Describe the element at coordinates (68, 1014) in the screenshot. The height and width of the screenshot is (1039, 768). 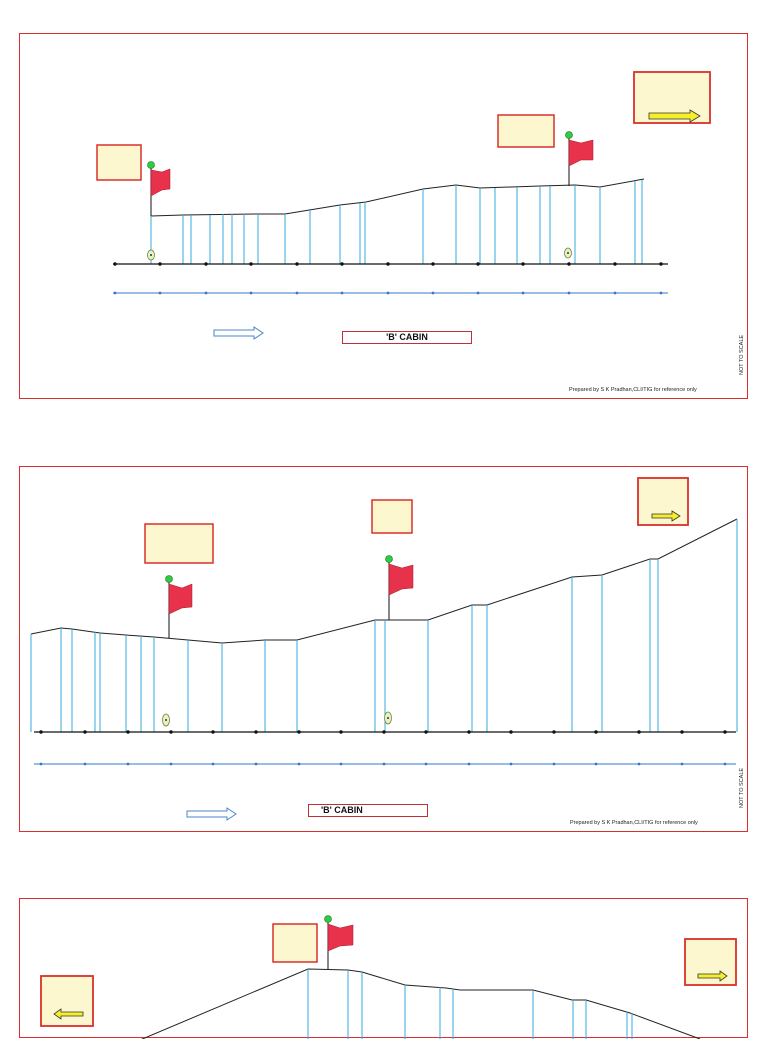
I see `left-arrow-icon` at that location.